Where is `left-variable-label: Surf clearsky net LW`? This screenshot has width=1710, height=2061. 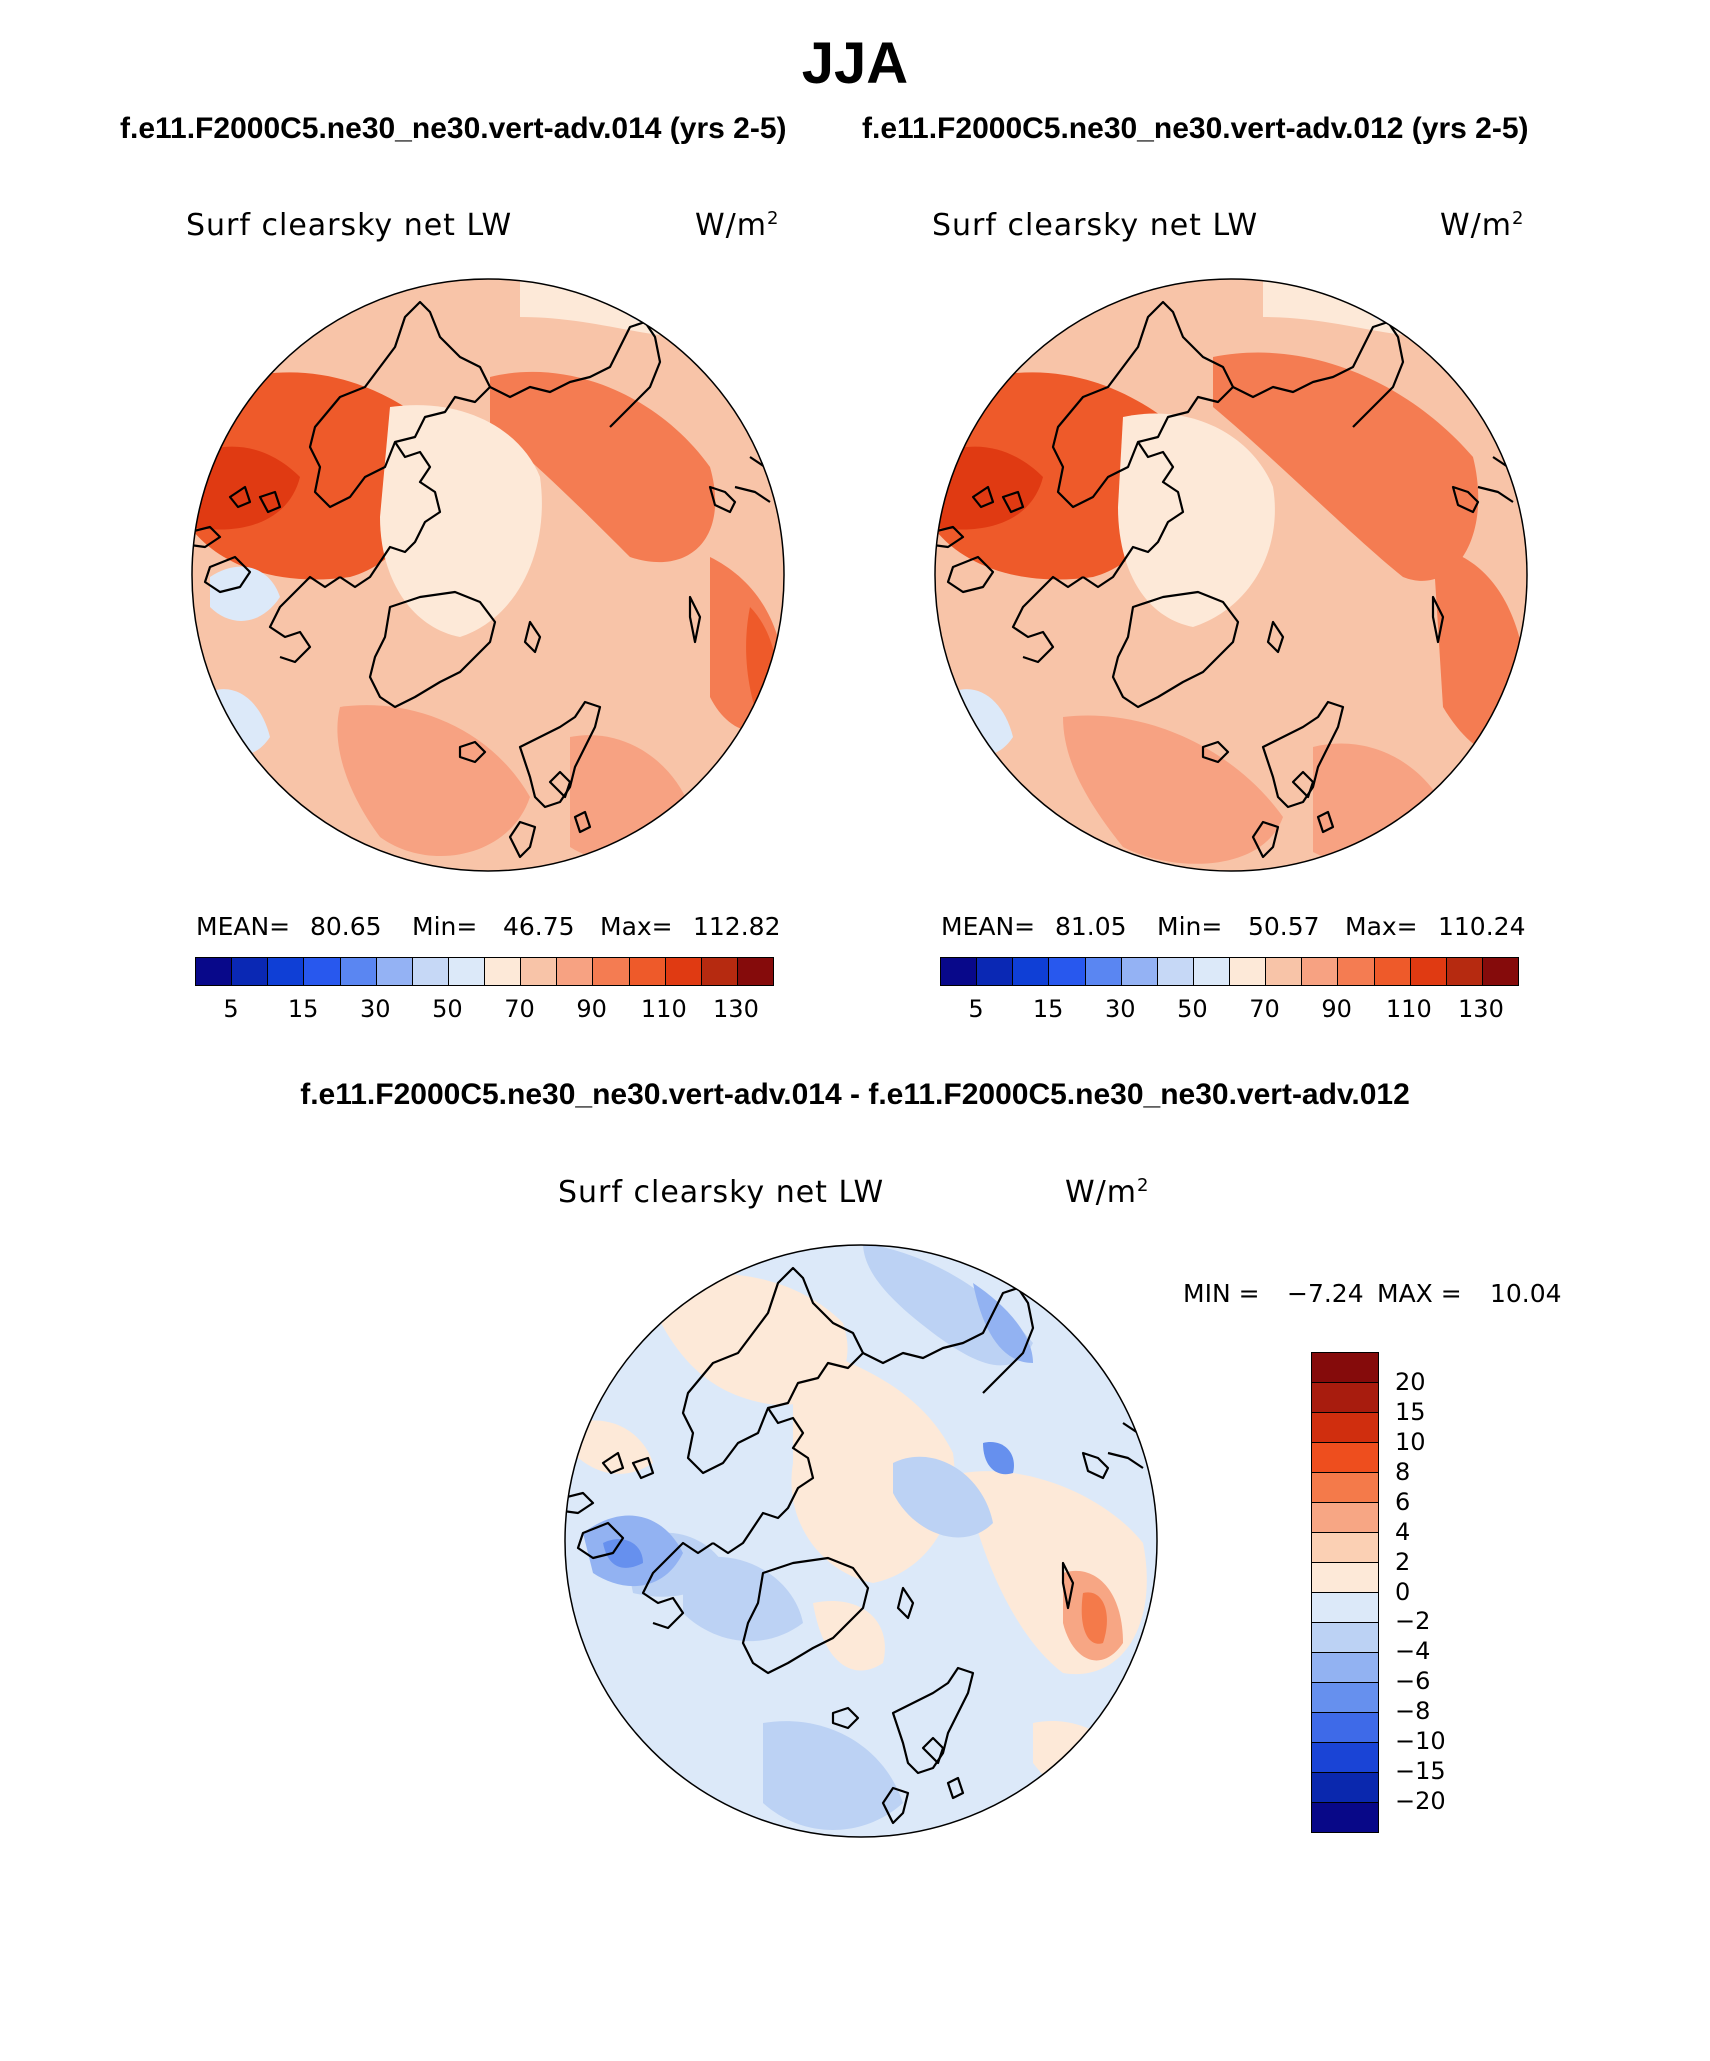
left-variable-label: Surf clearsky net LW is located at coordinates (349, 225).